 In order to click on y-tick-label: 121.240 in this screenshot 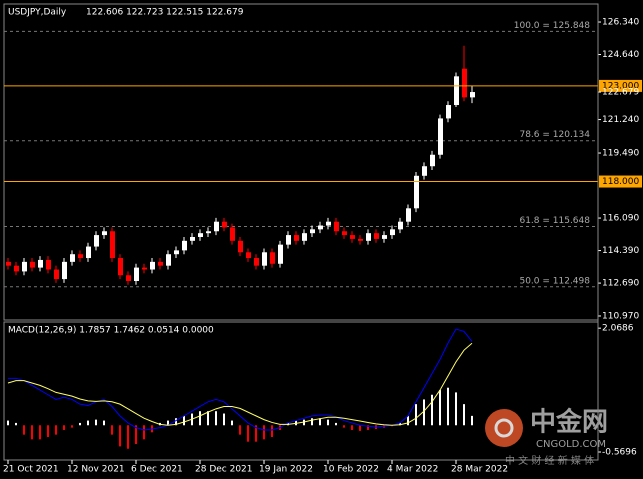, I will do `click(620, 120)`.